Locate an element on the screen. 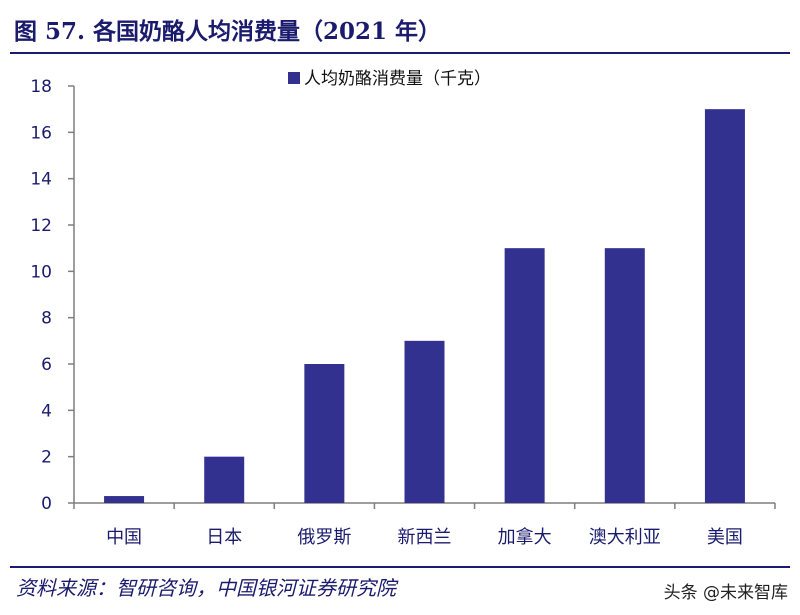 This screenshot has height=615, width=800. y-tick-label: 12 is located at coordinates (41, 226).